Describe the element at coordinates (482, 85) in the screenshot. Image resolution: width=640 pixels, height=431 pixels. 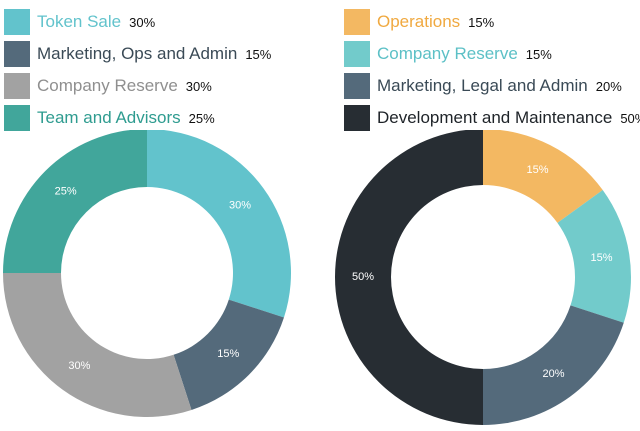
I see `legend-label: Marketing, Legal and Admin` at that location.